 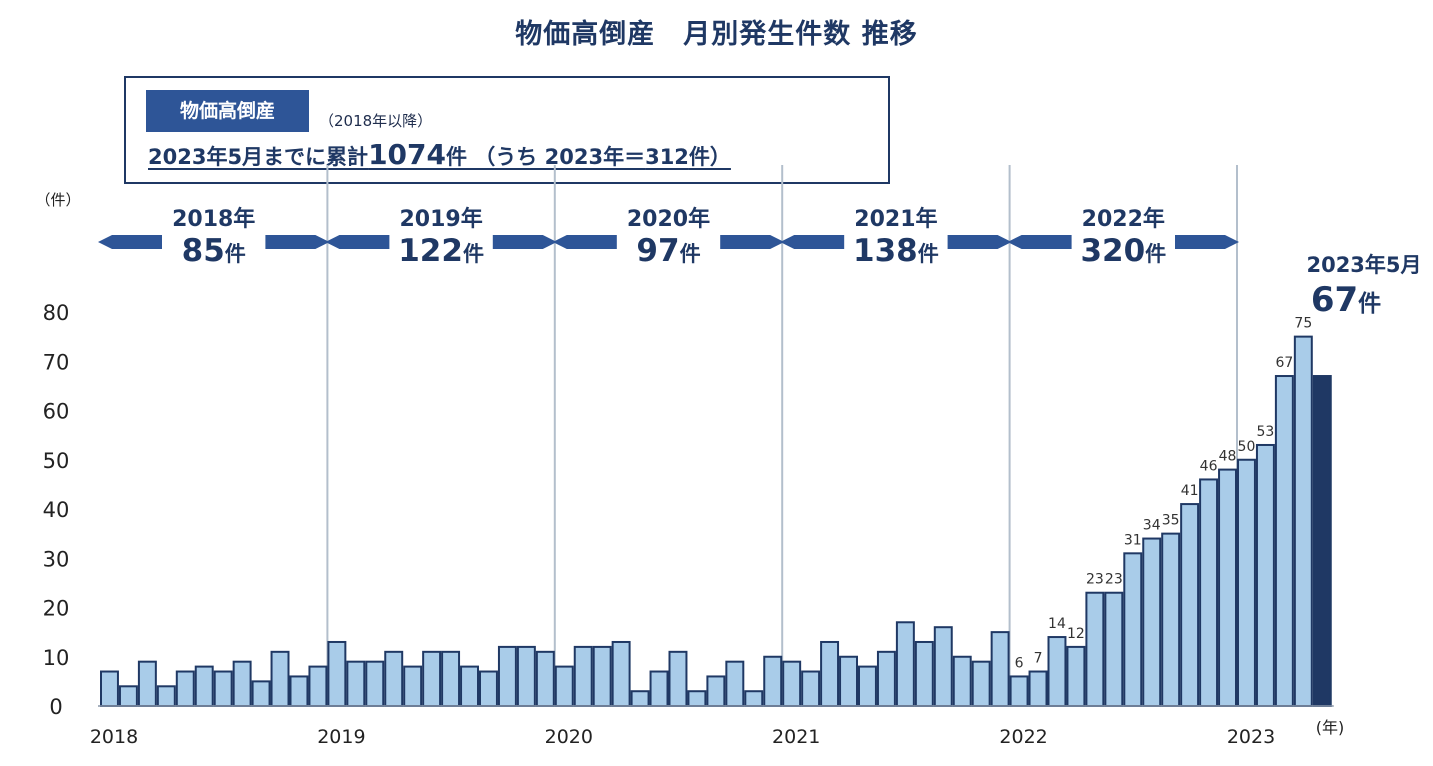 What do you see at coordinates (1123, 219) in the screenshot?
I see `year-total-label: 2022年` at bounding box center [1123, 219].